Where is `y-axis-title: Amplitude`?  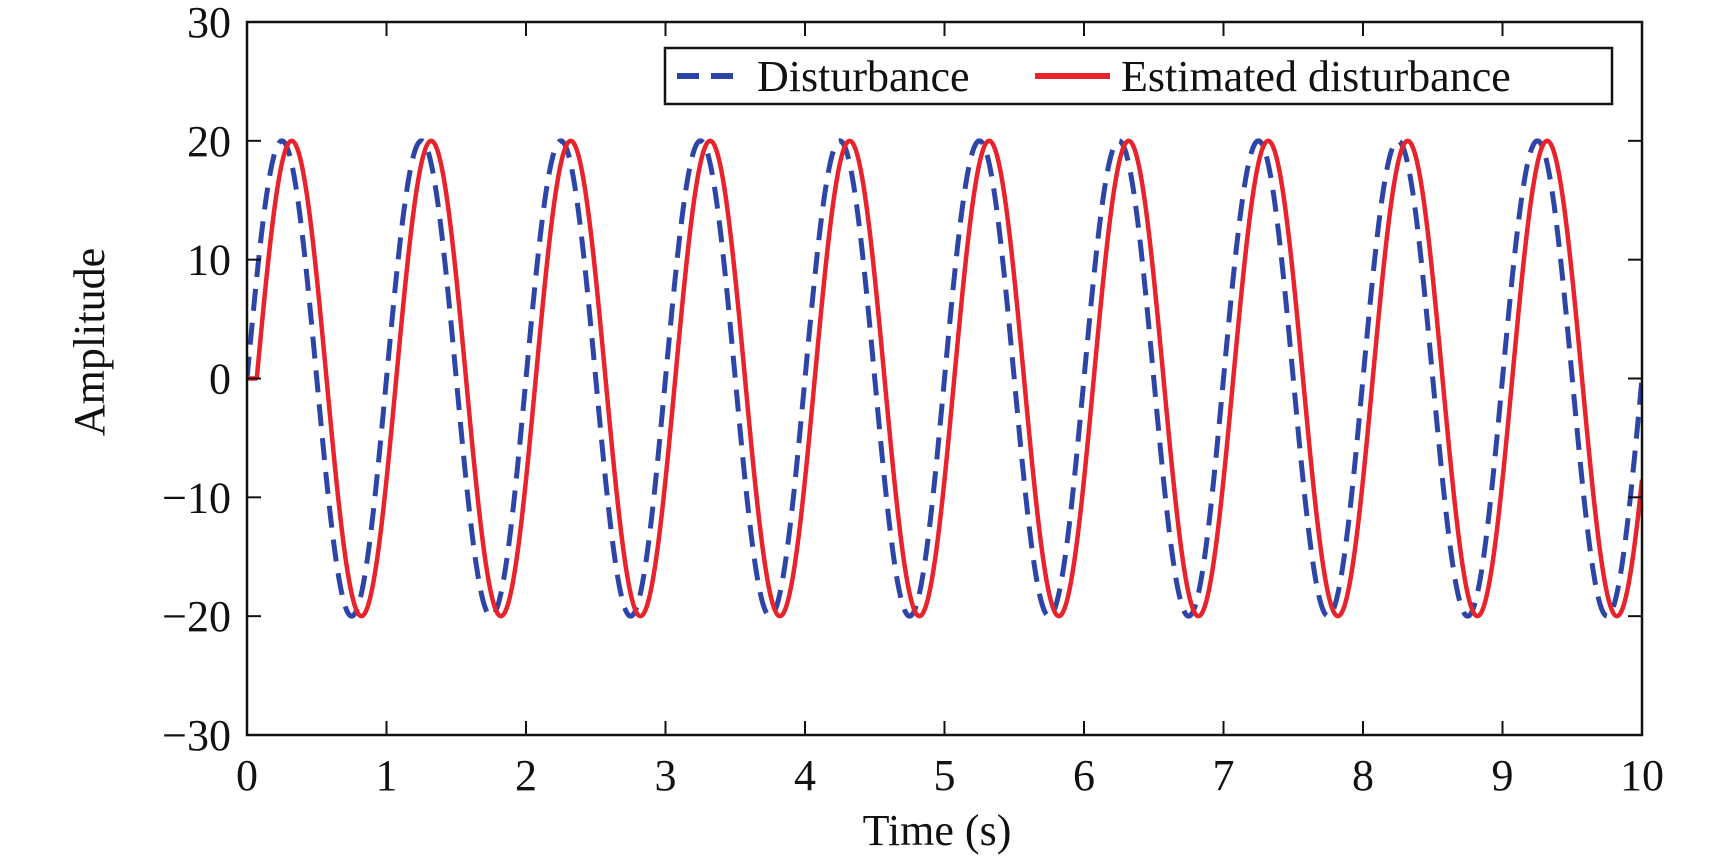
y-axis-title: Amplitude is located at coordinates (89, 342).